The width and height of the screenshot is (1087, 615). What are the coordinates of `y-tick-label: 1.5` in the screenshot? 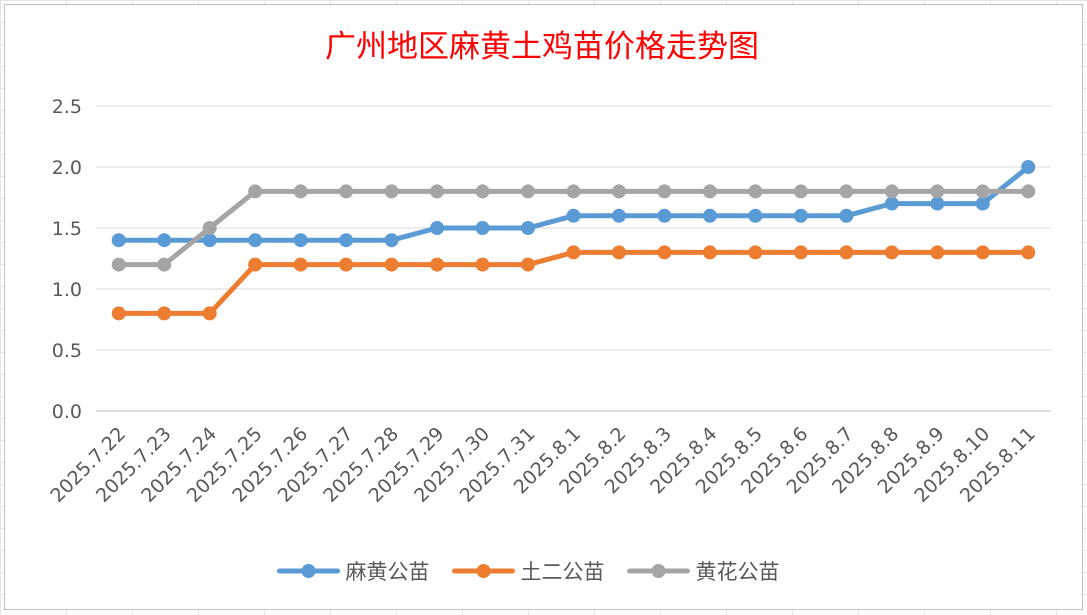 It's located at (67, 229).